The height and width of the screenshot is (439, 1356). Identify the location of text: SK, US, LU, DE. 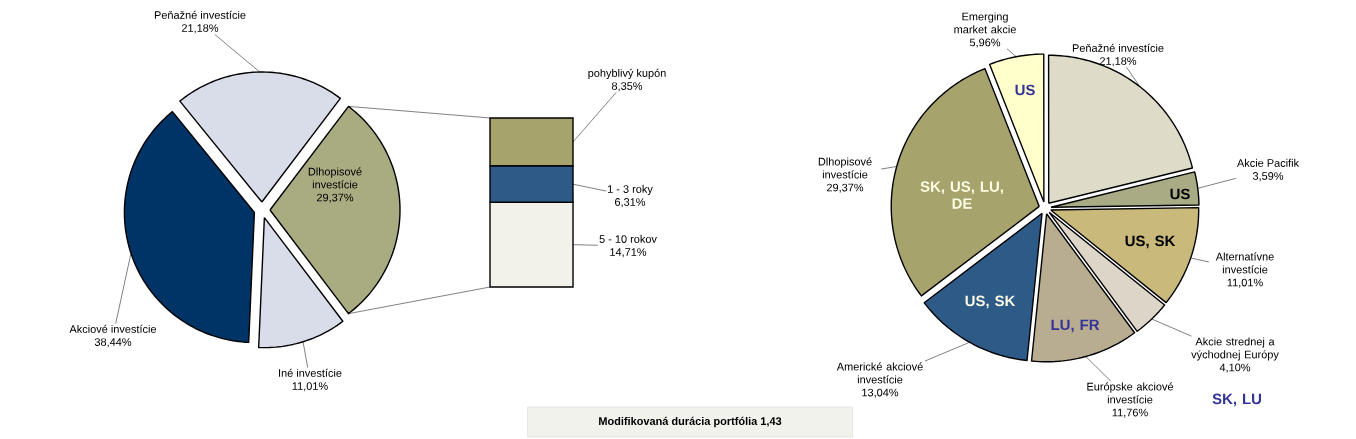
(961, 195).